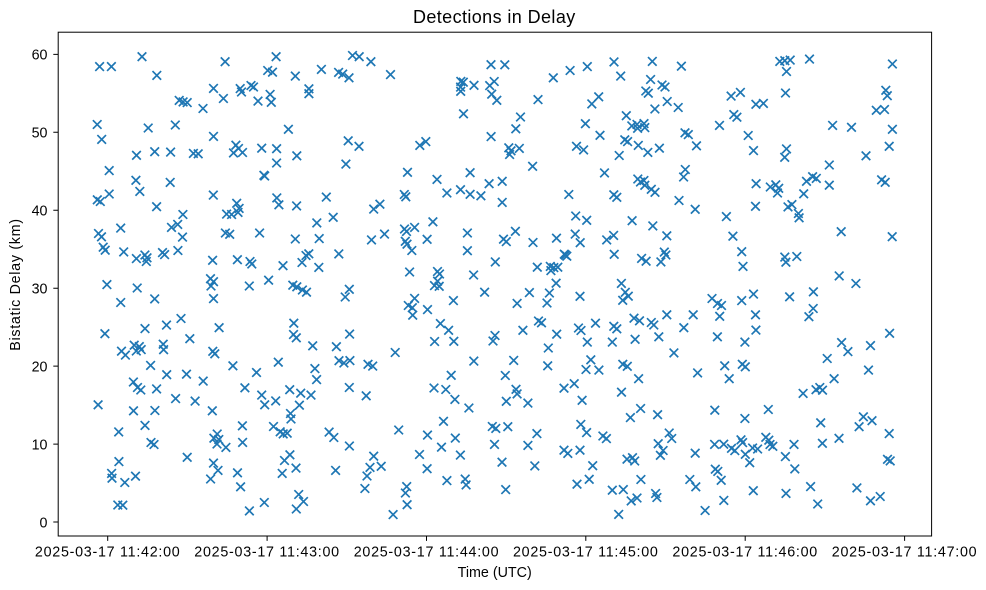 This screenshot has width=986, height=590. I want to click on svg-text: 20, so click(40, 367).